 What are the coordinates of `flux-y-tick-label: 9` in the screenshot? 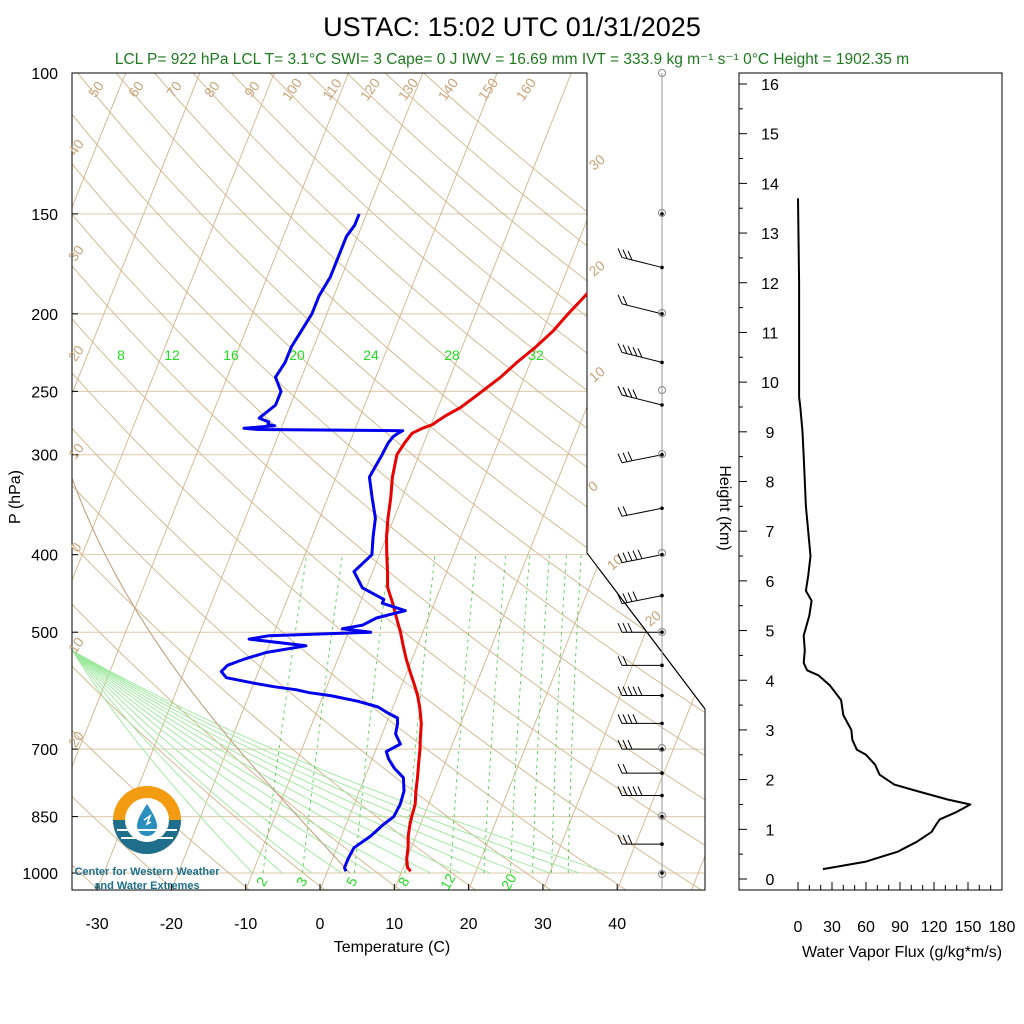 It's located at (770, 433).